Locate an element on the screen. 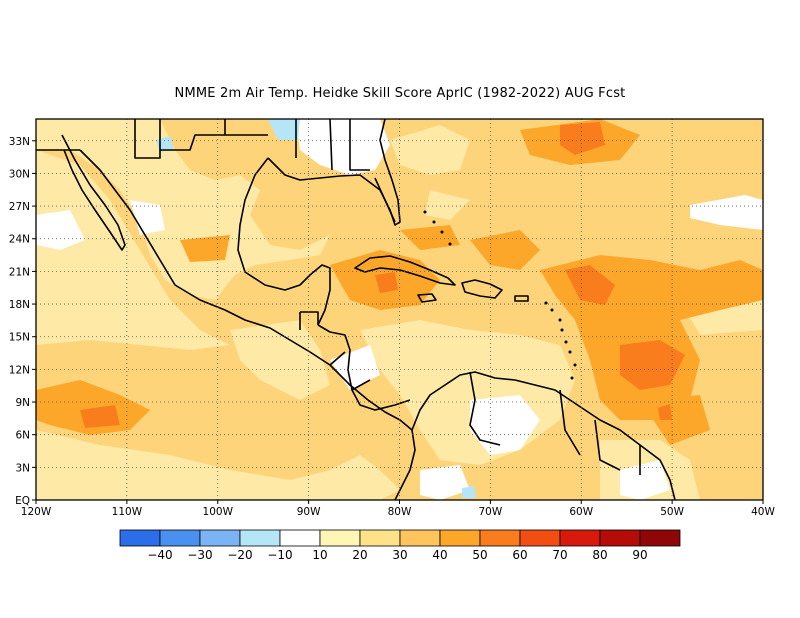  lon-tick-label: 70W is located at coordinates (491, 512).